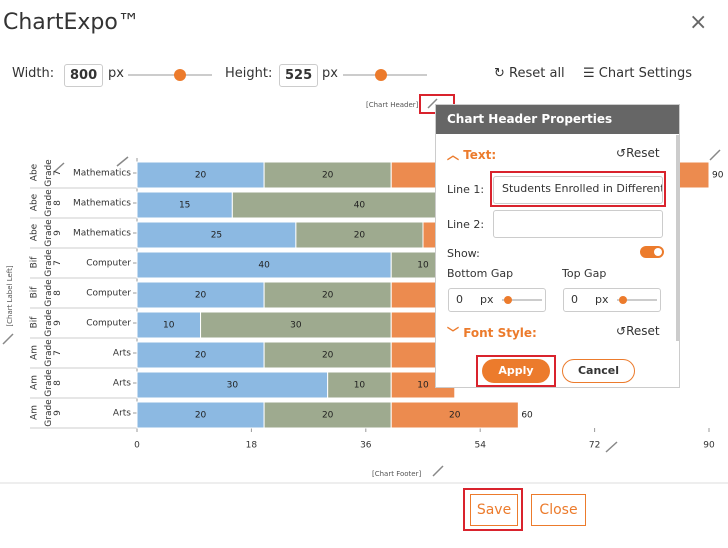 This screenshot has height=548, width=728. I want to click on panel-title: Chart Header Properties, so click(530, 119).